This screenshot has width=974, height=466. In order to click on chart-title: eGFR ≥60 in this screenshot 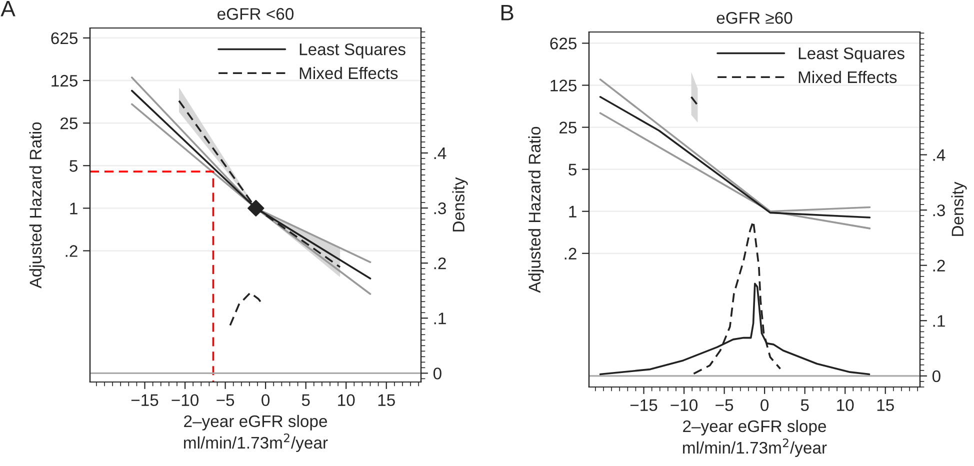, I will do `click(754, 18)`.